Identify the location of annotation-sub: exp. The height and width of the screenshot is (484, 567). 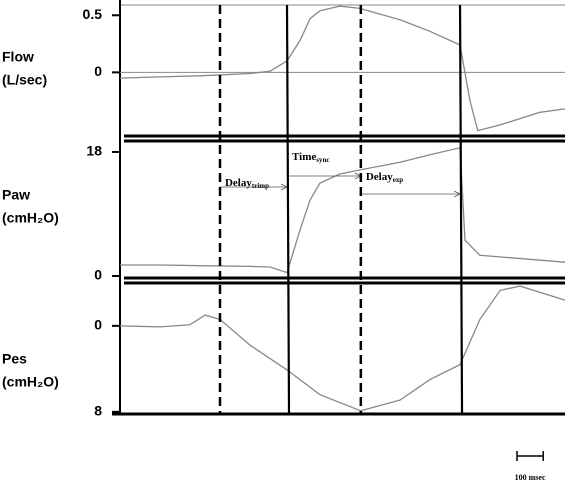
(398, 180).